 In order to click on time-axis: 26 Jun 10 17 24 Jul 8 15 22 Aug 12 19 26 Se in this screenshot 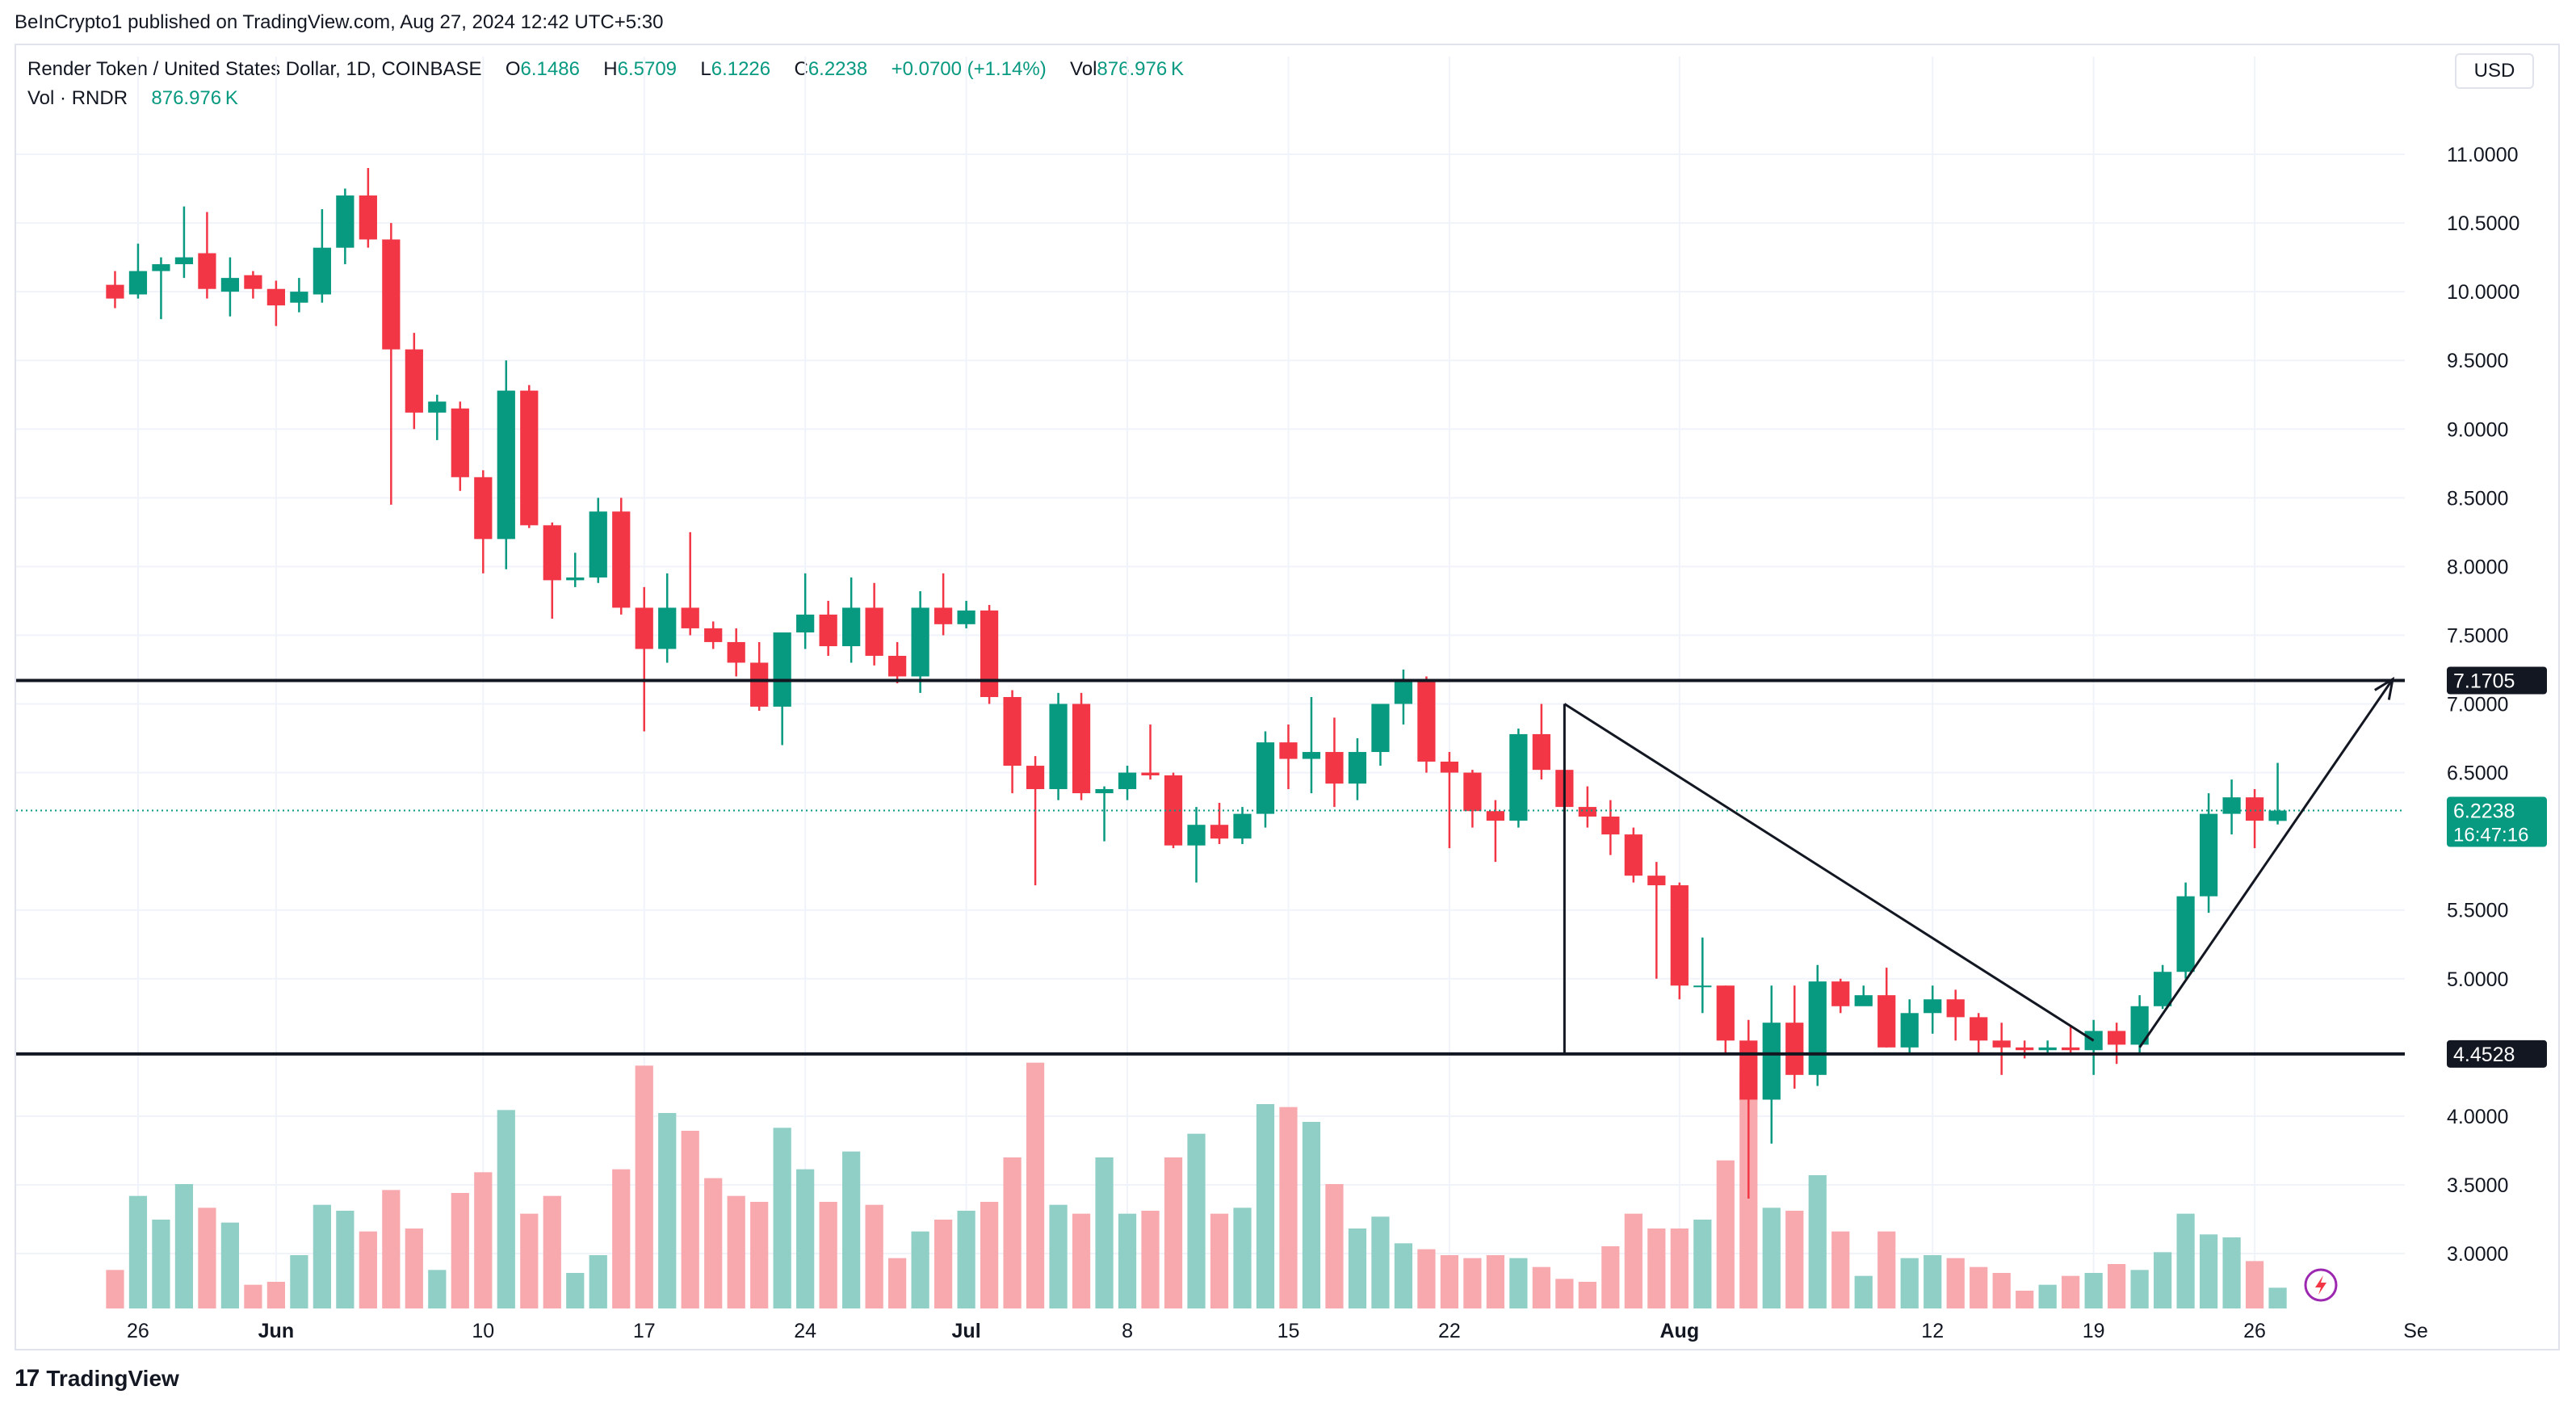, I will do `click(1277, 1331)`.